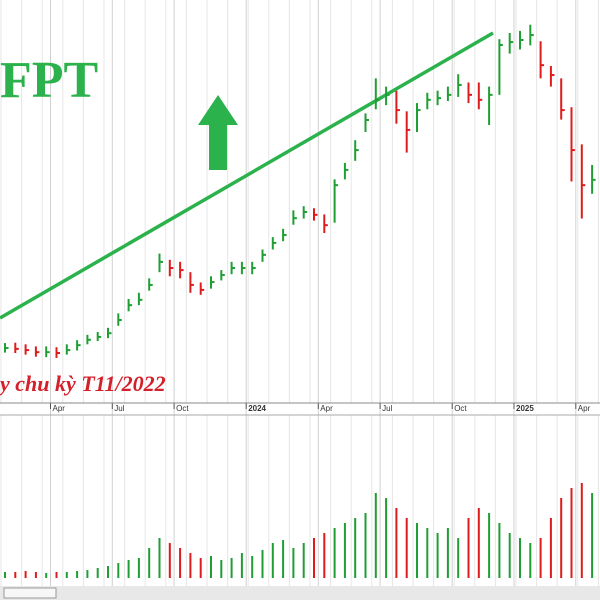 The height and width of the screenshot is (600, 600). Describe the element at coordinates (300, 593) in the screenshot. I see `status-bar` at that location.